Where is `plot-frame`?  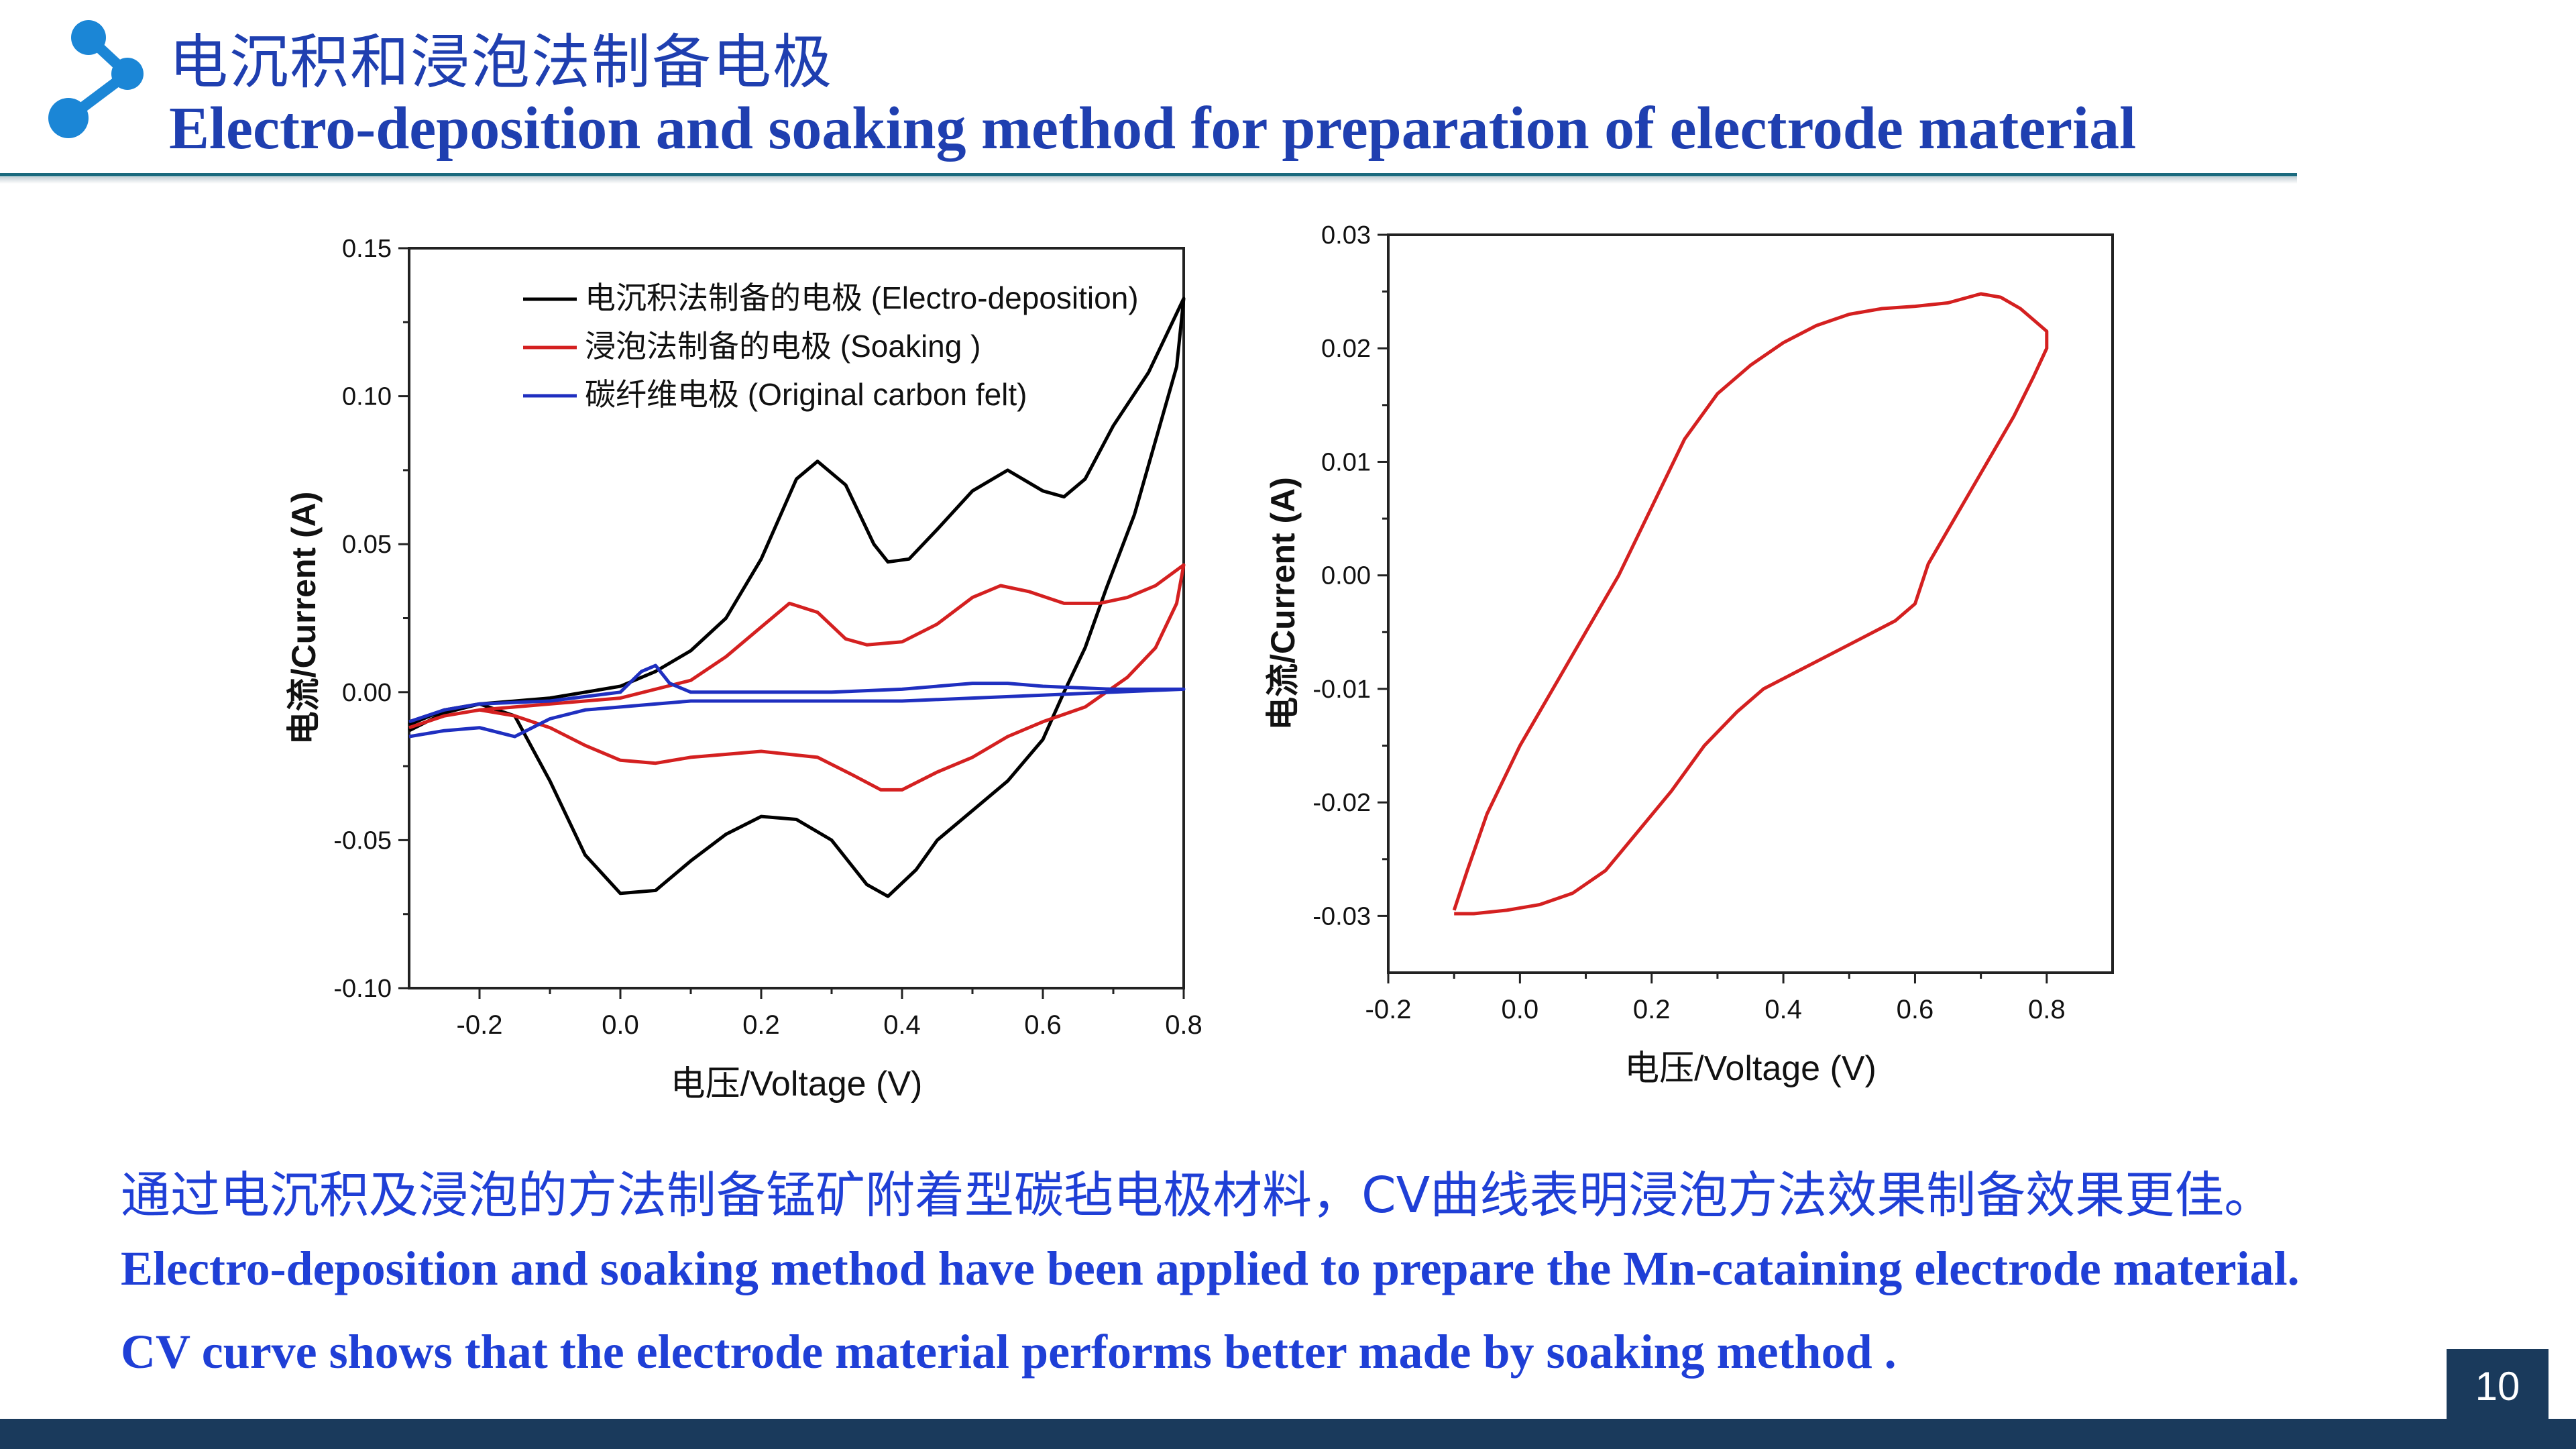
plot-frame is located at coordinates (1750, 603).